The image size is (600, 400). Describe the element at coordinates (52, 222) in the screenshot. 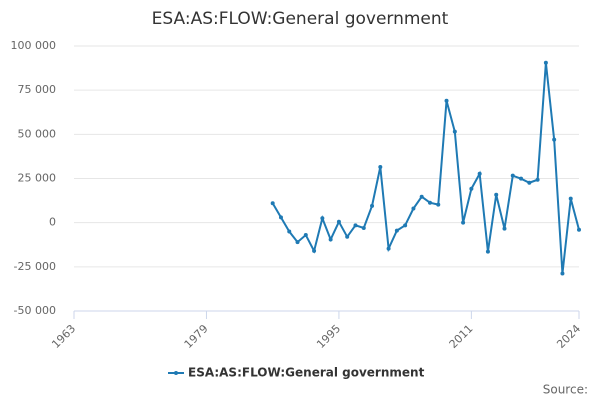

I see `y-tick-label: 0` at that location.